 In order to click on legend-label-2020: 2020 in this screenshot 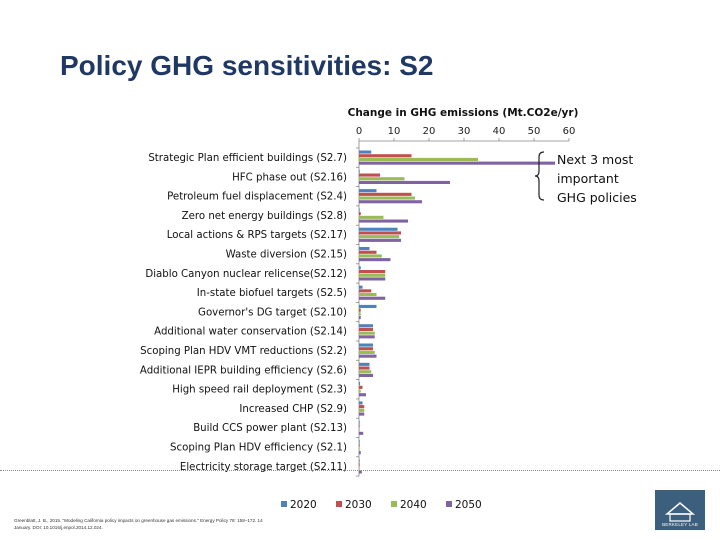, I will do `click(303, 505)`.